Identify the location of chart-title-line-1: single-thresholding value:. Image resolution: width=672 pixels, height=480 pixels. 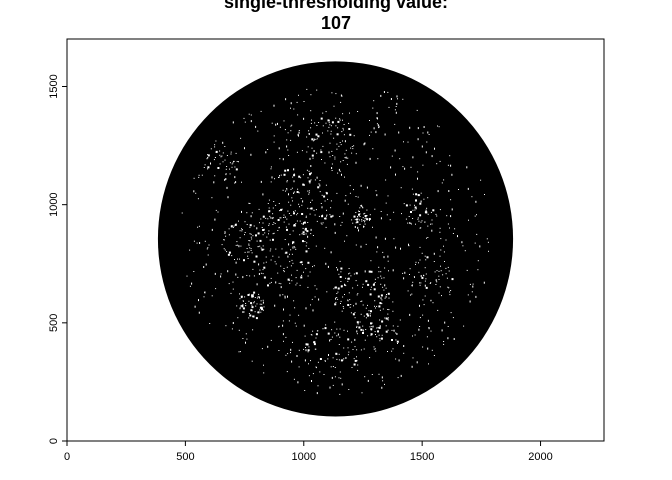
(336, 6).